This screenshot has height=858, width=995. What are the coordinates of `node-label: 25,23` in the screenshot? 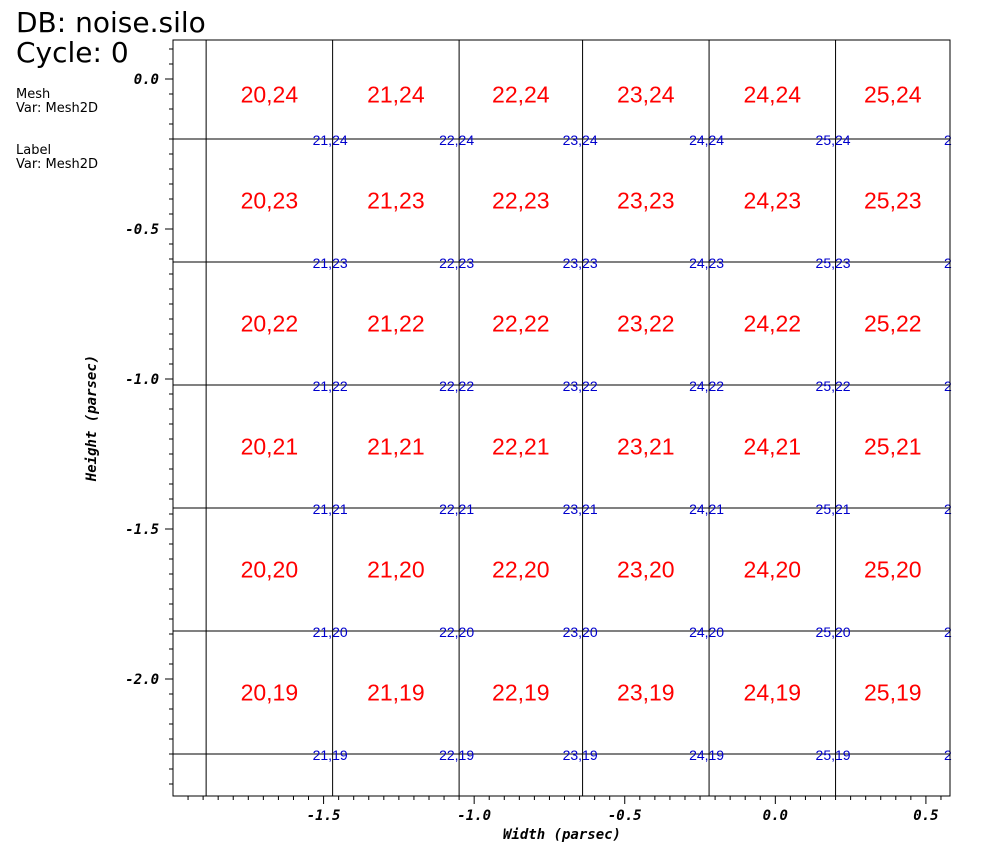 It's located at (833, 263).